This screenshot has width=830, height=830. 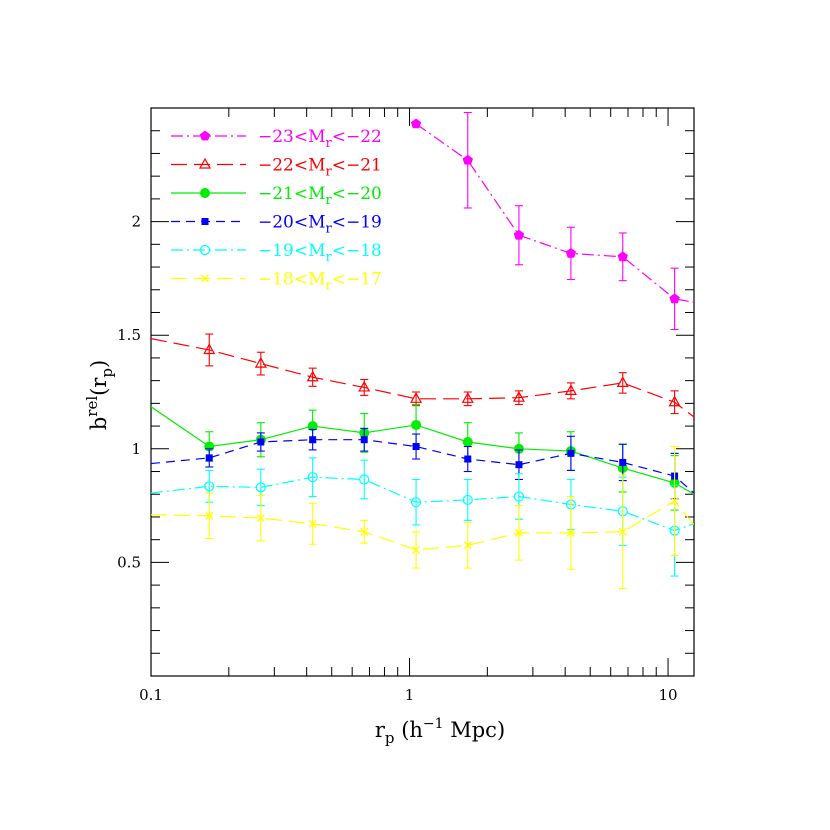 I want to click on legend-label: −18<Mr<−17, so click(x=320, y=282).